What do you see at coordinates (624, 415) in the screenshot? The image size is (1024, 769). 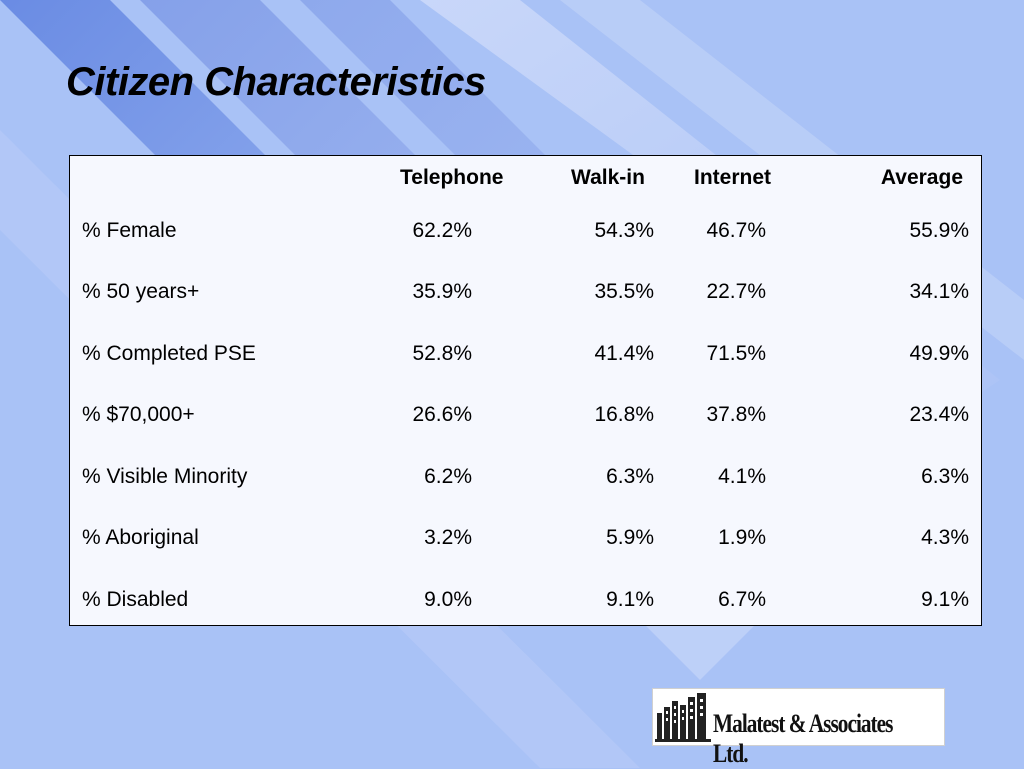 I see `walk-in-value: 16.8%` at bounding box center [624, 415].